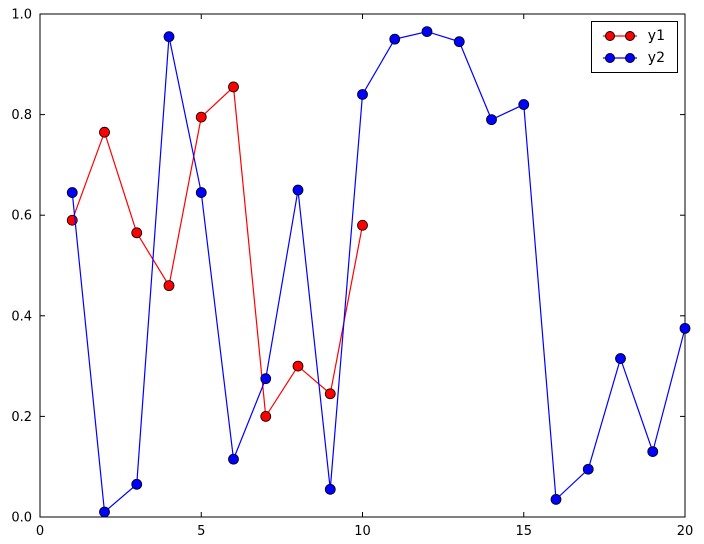  What do you see at coordinates (685, 531) in the screenshot?
I see `x-tick-label: 20` at bounding box center [685, 531].